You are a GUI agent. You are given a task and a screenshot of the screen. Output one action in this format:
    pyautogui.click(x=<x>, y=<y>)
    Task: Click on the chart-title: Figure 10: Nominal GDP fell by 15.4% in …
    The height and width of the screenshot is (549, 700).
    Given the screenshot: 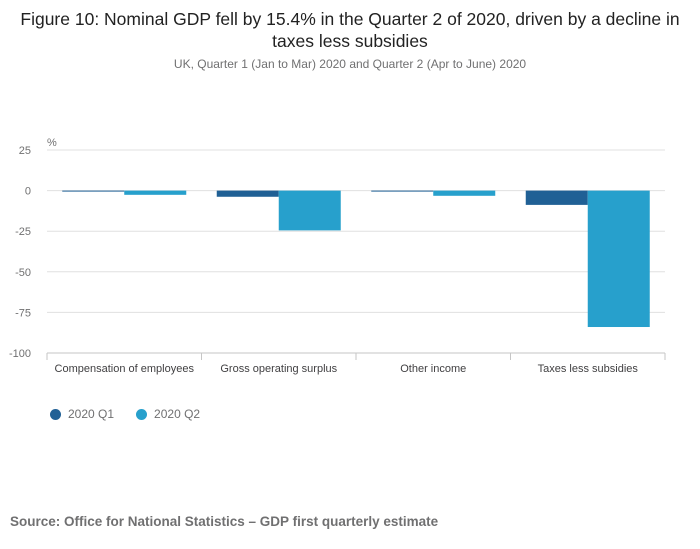 What is the action you would take?
    pyautogui.click(x=350, y=30)
    